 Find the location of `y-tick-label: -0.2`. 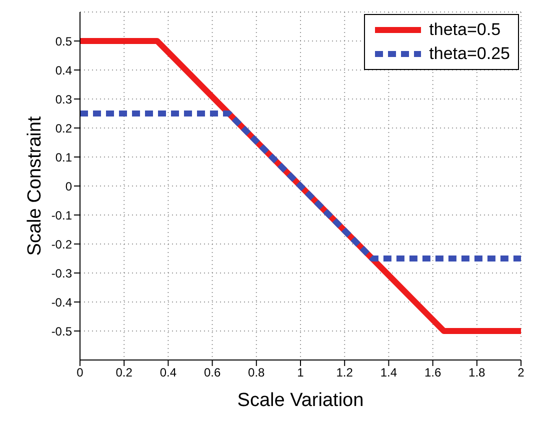

y-tick-label: -0.2 is located at coordinates (61, 244).